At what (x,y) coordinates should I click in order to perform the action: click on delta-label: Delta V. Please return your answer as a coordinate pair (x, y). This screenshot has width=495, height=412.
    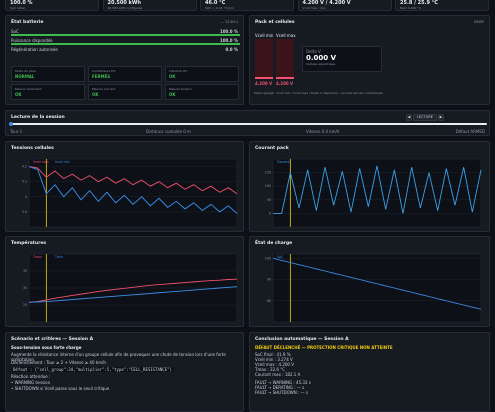
    Looking at the image, I should click on (313, 51).